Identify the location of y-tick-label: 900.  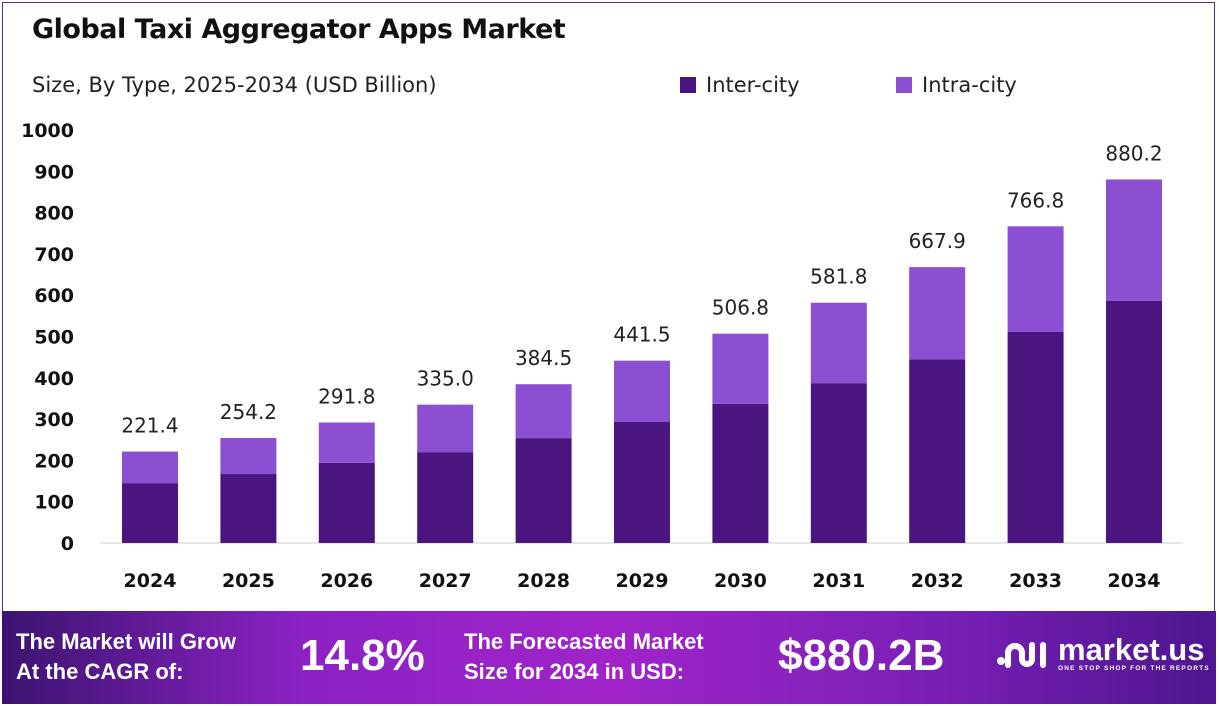
(54, 172).